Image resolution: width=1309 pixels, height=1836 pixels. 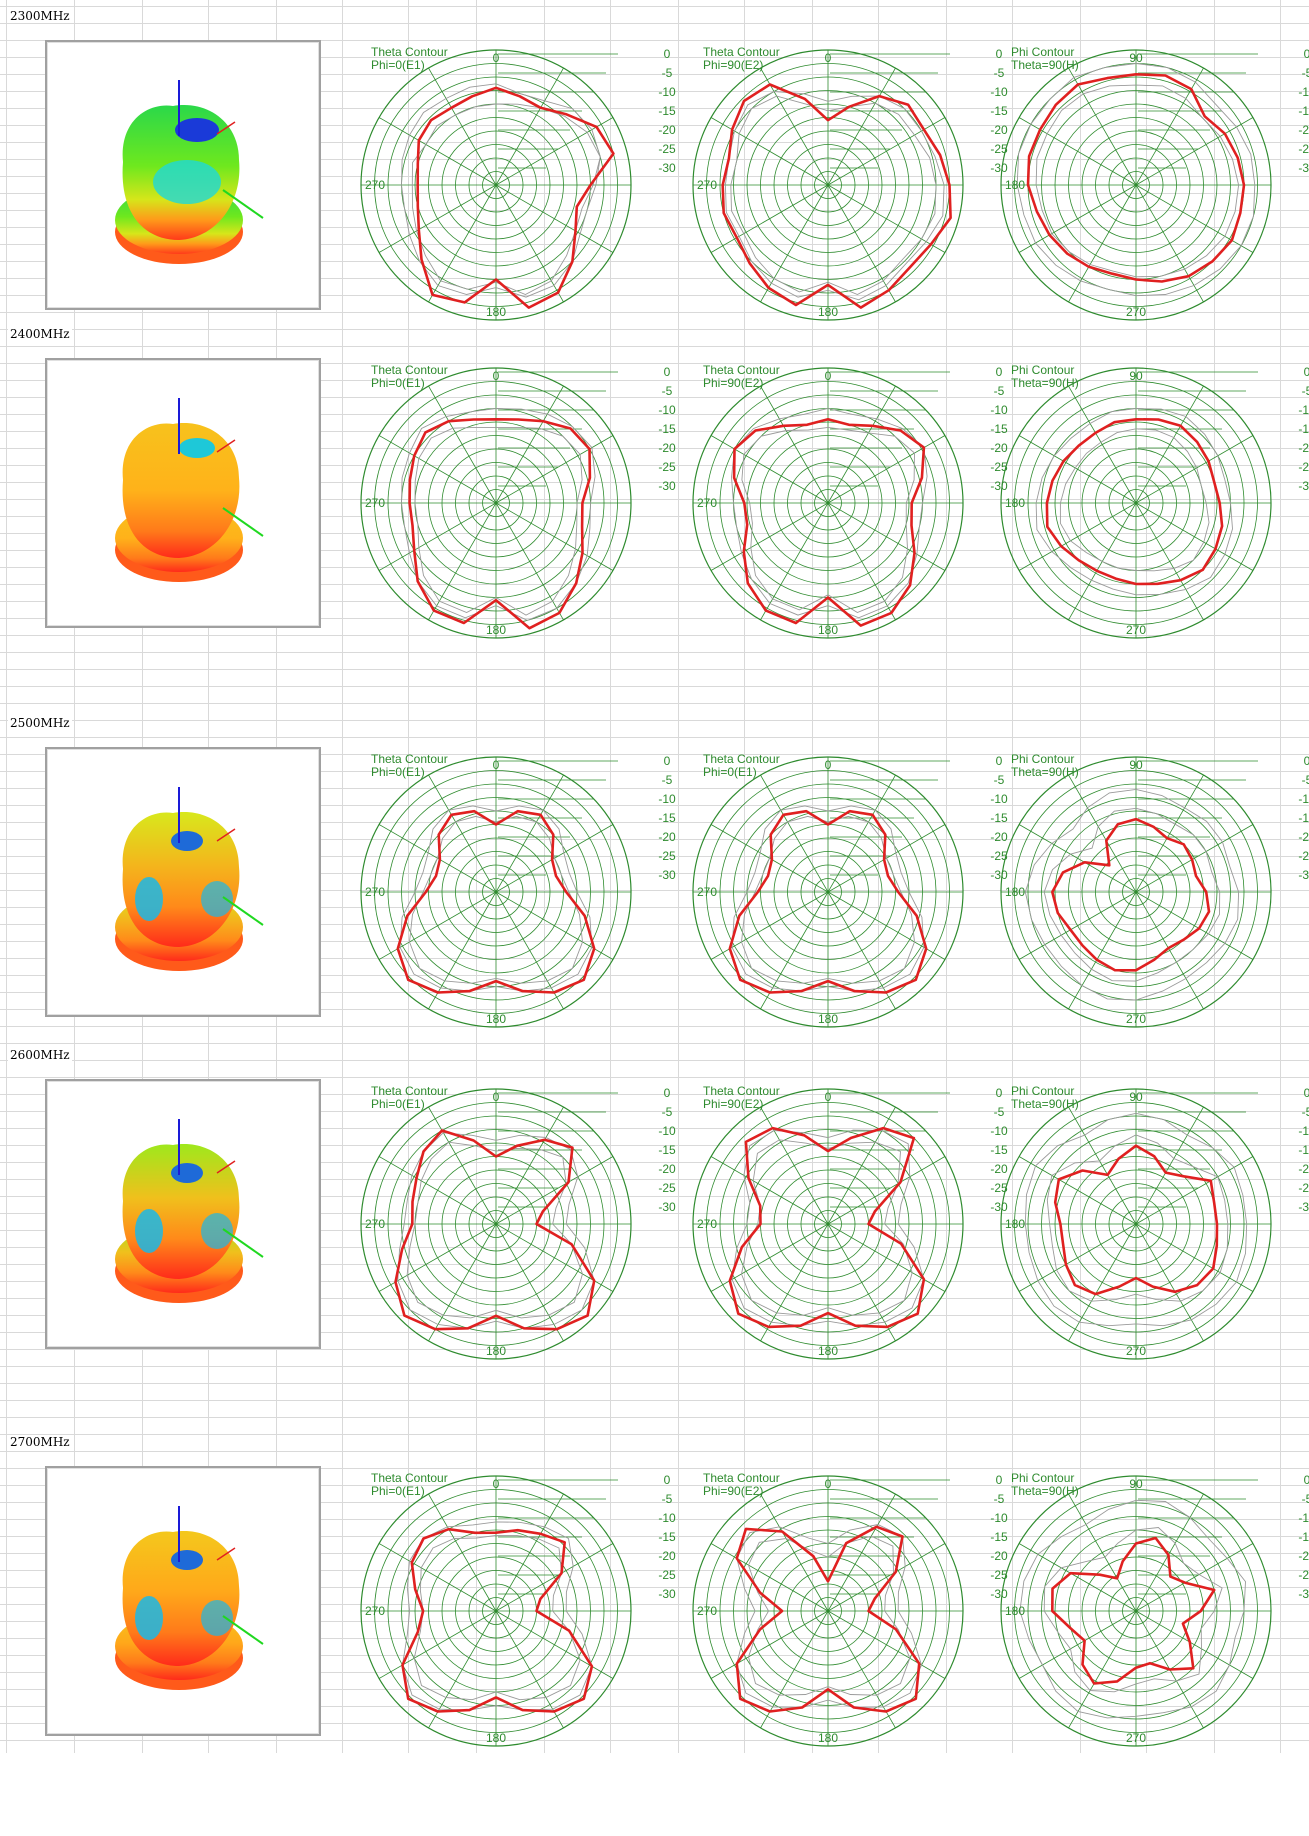 I want to click on scale-tick-label: -20, so click(x=1303, y=1169).